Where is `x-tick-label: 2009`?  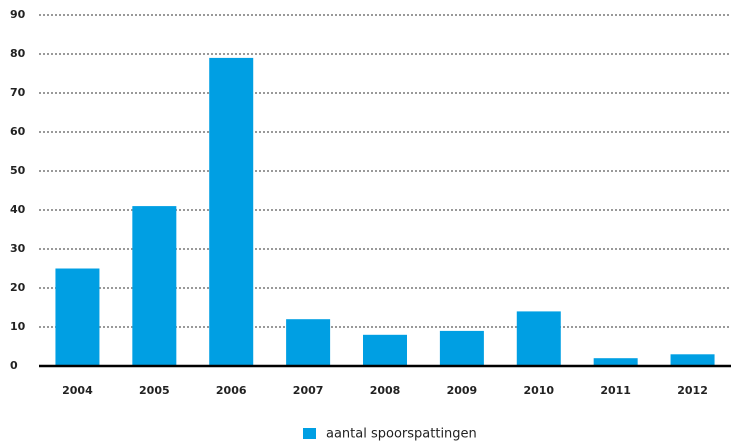 x-tick-label: 2009 is located at coordinates (462, 390).